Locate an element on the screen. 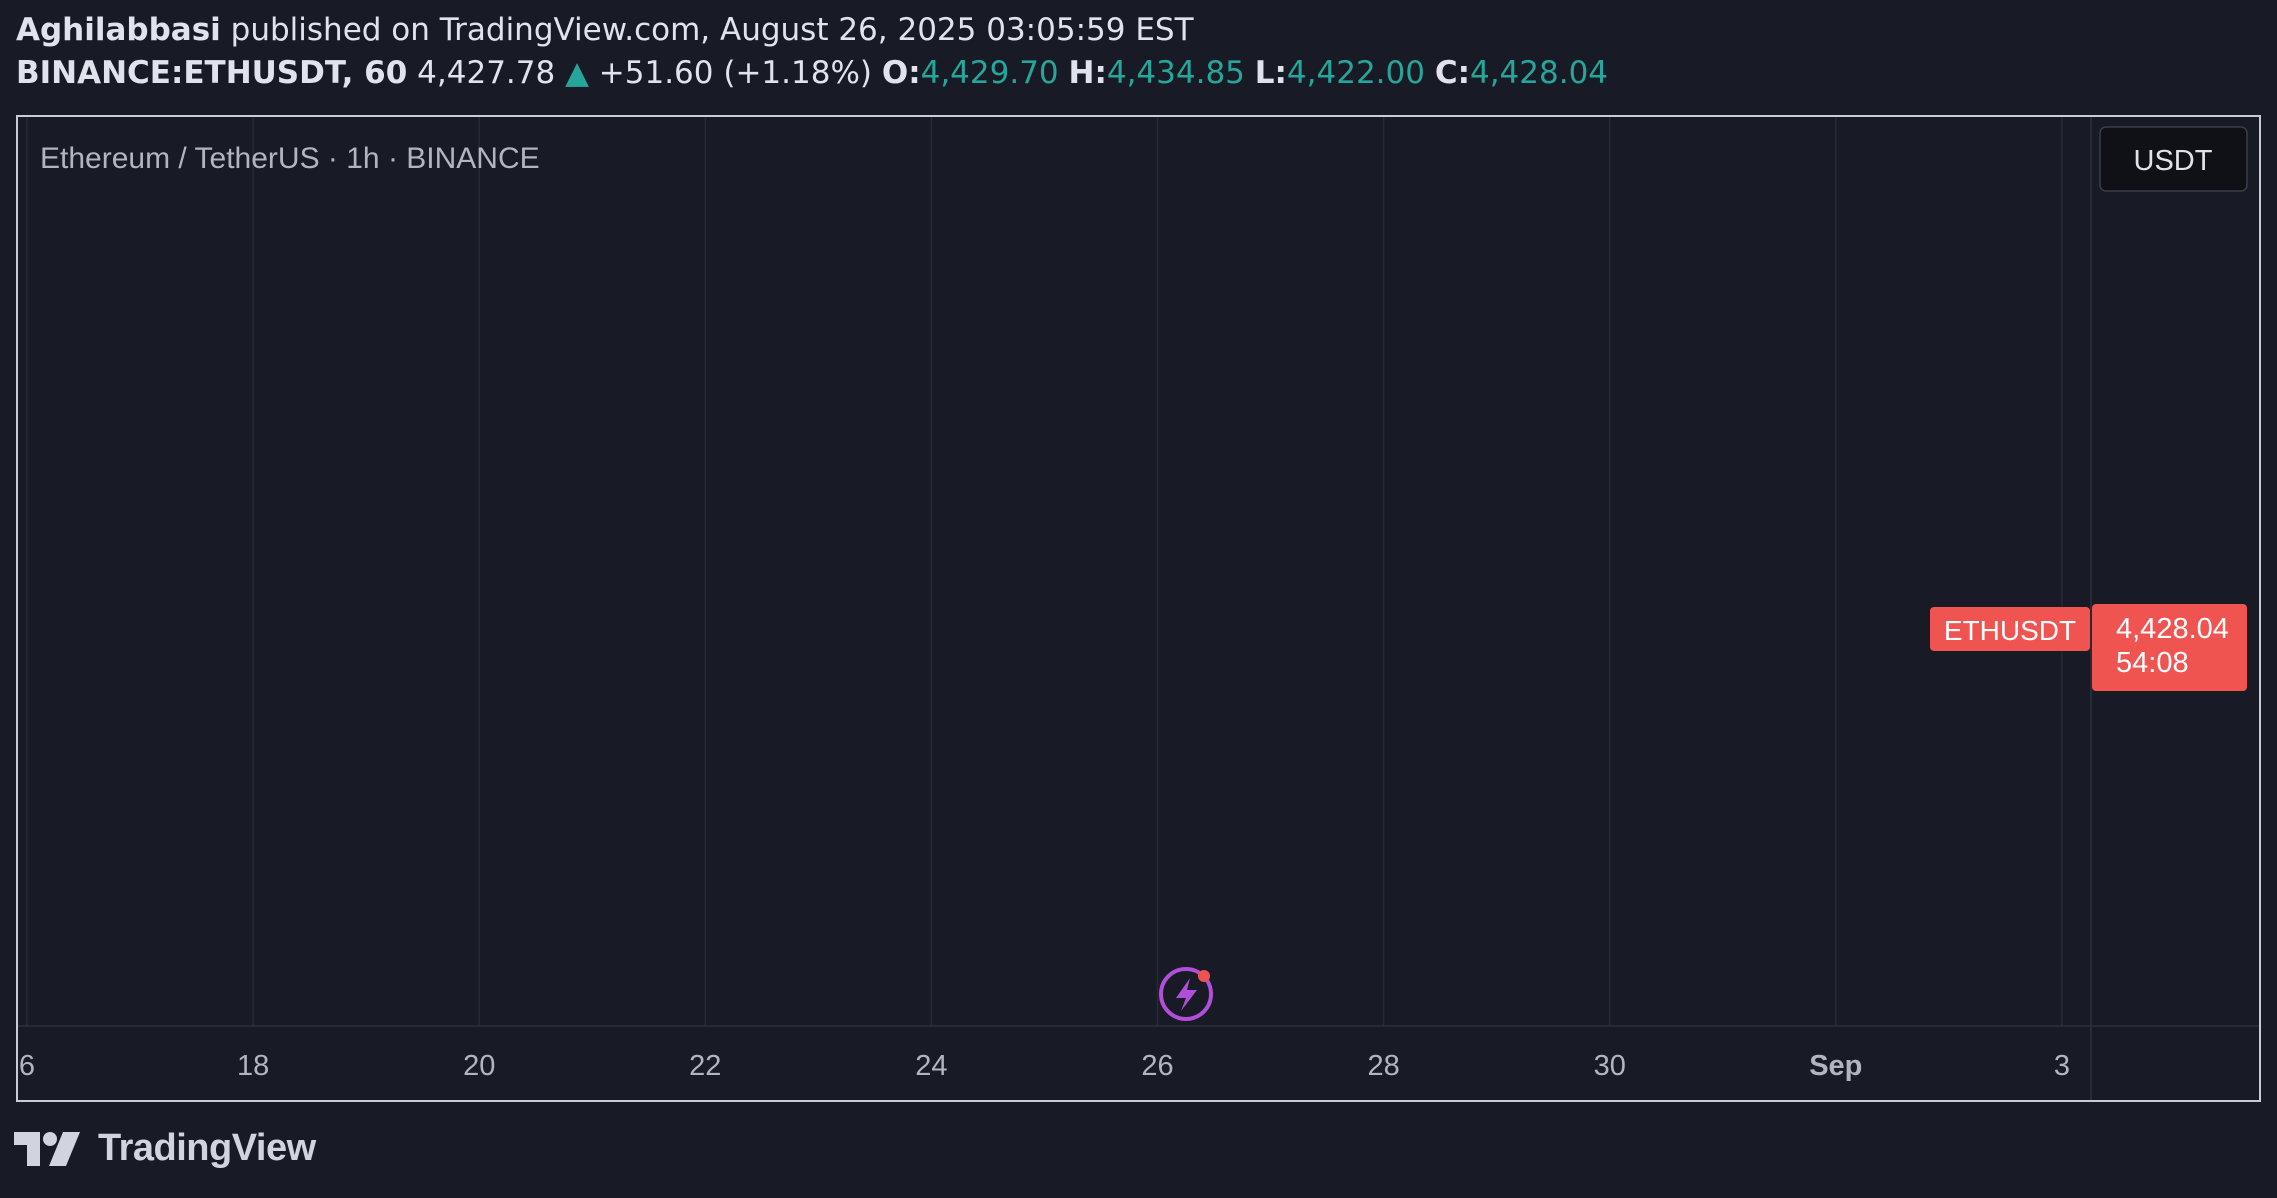 The height and width of the screenshot is (1198, 2277). x-tick-label: Sep is located at coordinates (1835, 1066).